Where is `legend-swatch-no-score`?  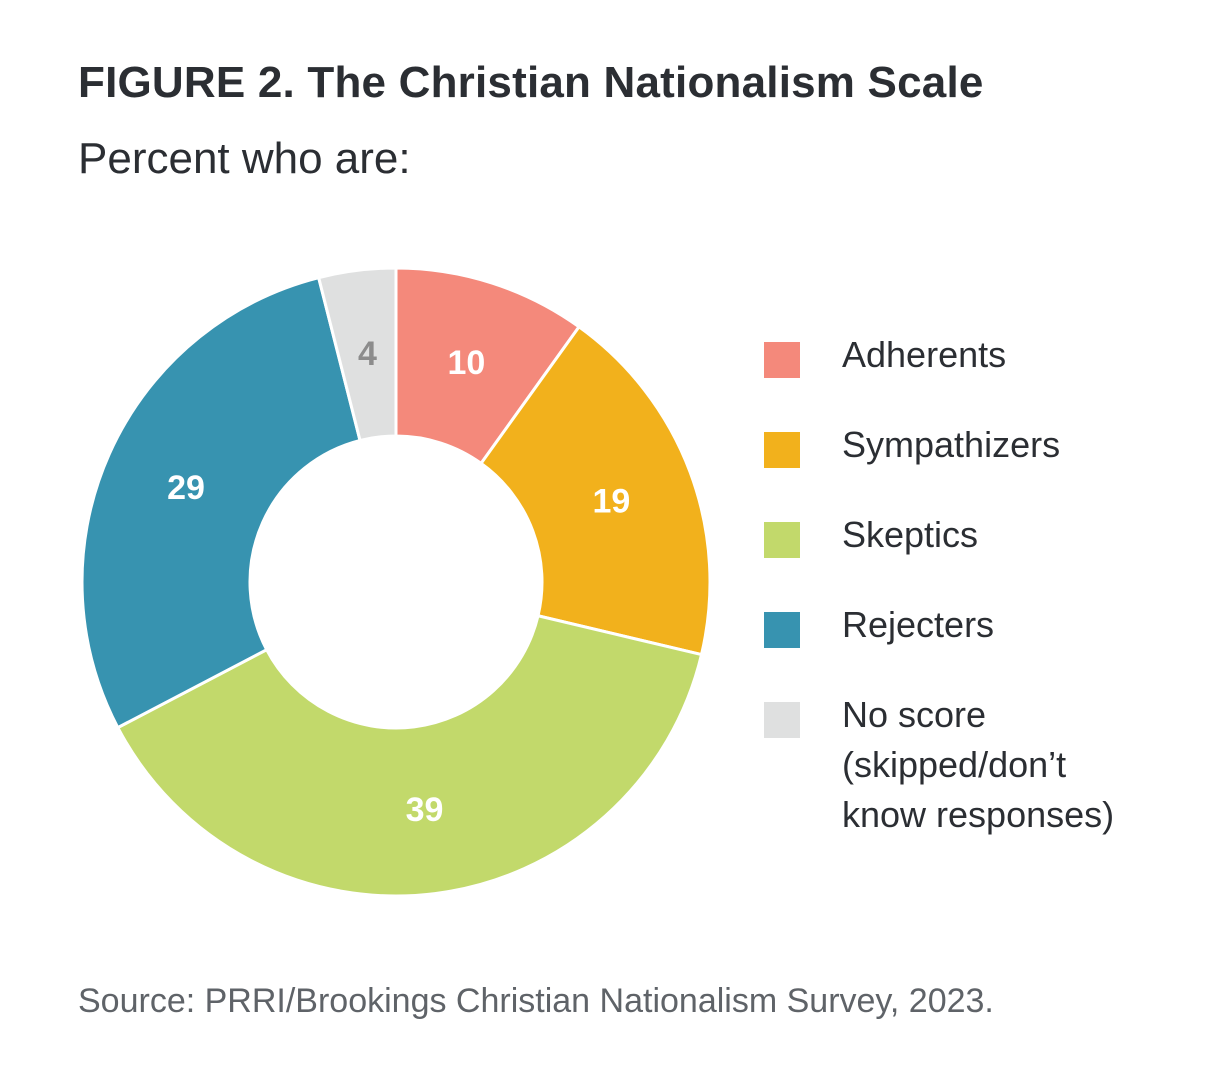
legend-swatch-no-score is located at coordinates (782, 720).